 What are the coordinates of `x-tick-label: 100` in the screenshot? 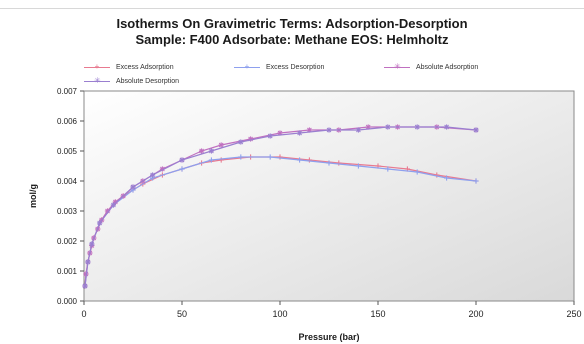 It's located at (279, 314).